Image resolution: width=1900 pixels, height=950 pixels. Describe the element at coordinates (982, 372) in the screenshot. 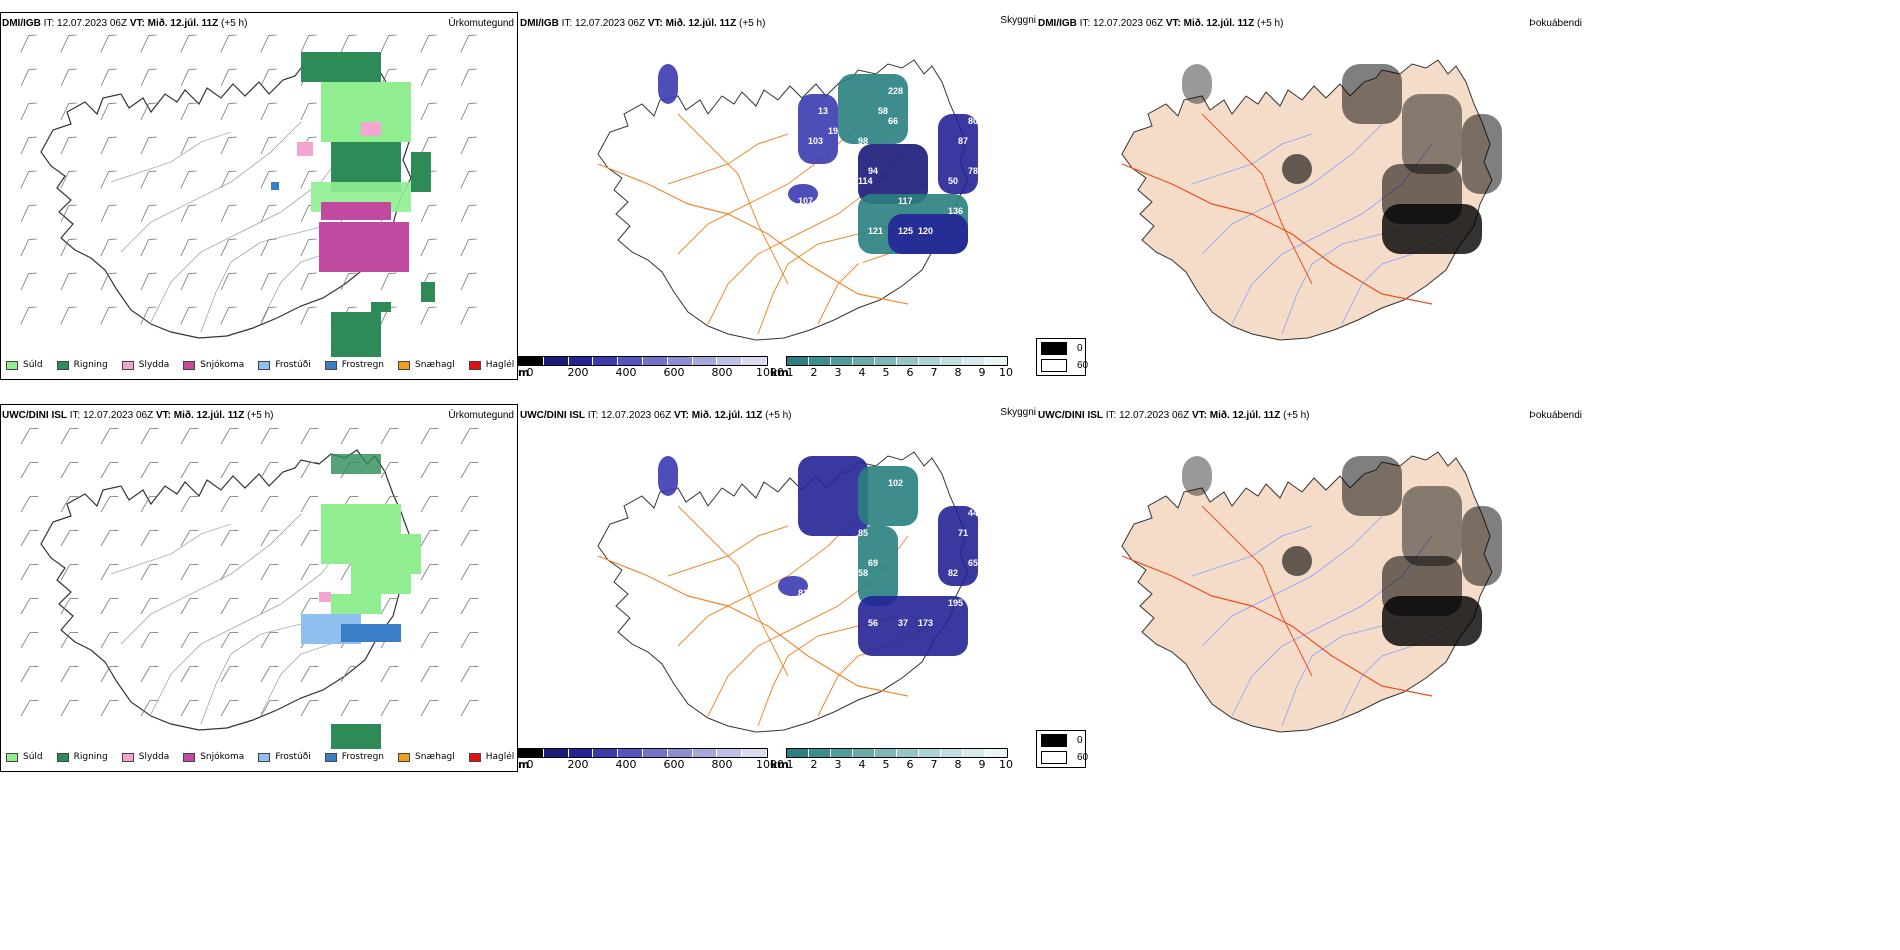

I see `colorbar-tick: 9` at that location.